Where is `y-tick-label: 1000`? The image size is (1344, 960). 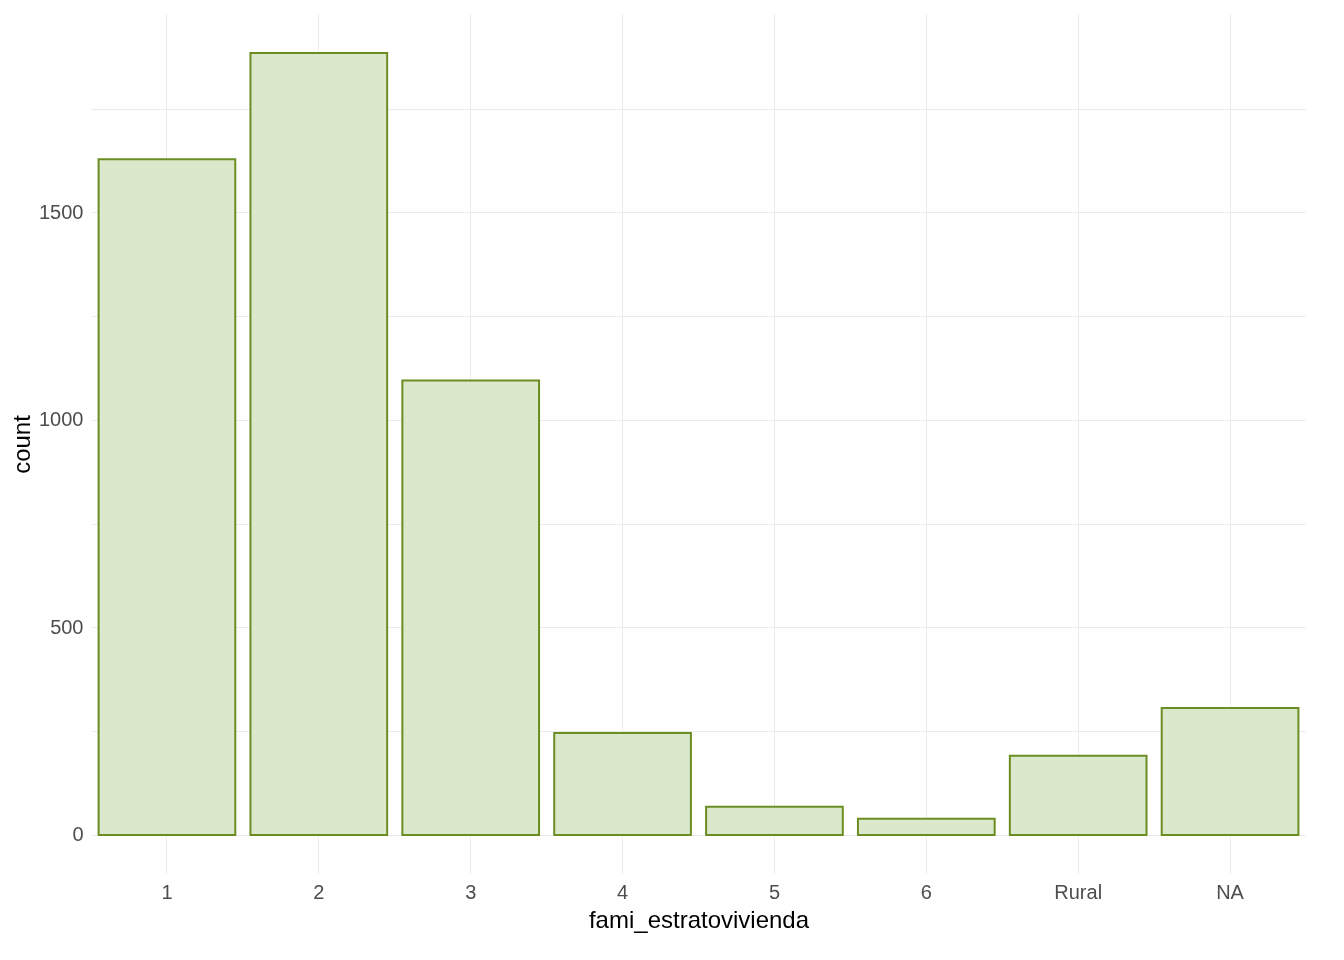
y-tick-label: 1000 is located at coordinates (61, 419).